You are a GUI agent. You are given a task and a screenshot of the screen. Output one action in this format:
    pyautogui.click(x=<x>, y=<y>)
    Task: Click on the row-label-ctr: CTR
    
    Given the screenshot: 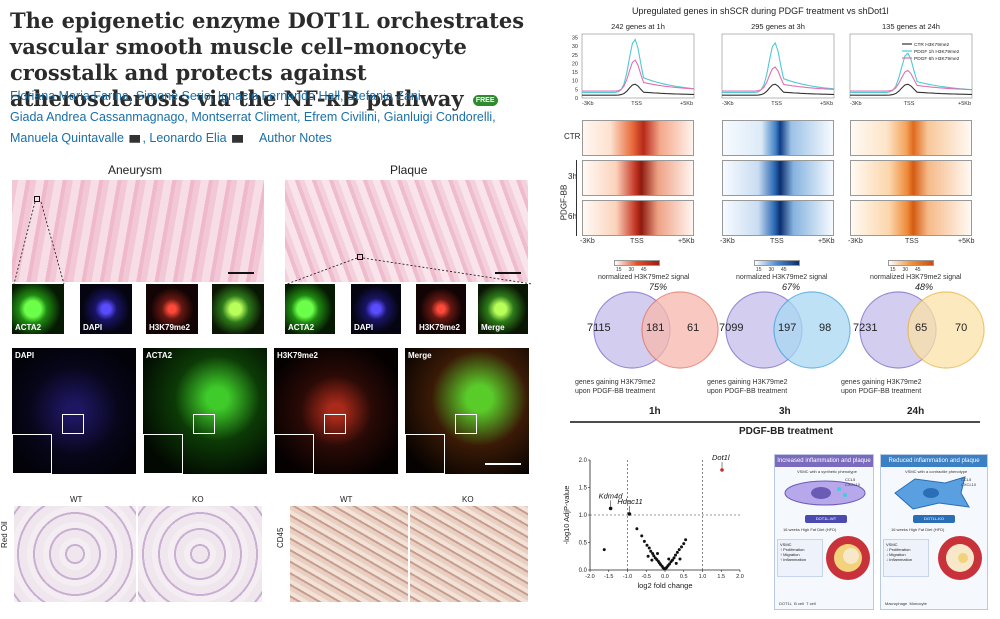 What is the action you would take?
    pyautogui.click(x=572, y=136)
    